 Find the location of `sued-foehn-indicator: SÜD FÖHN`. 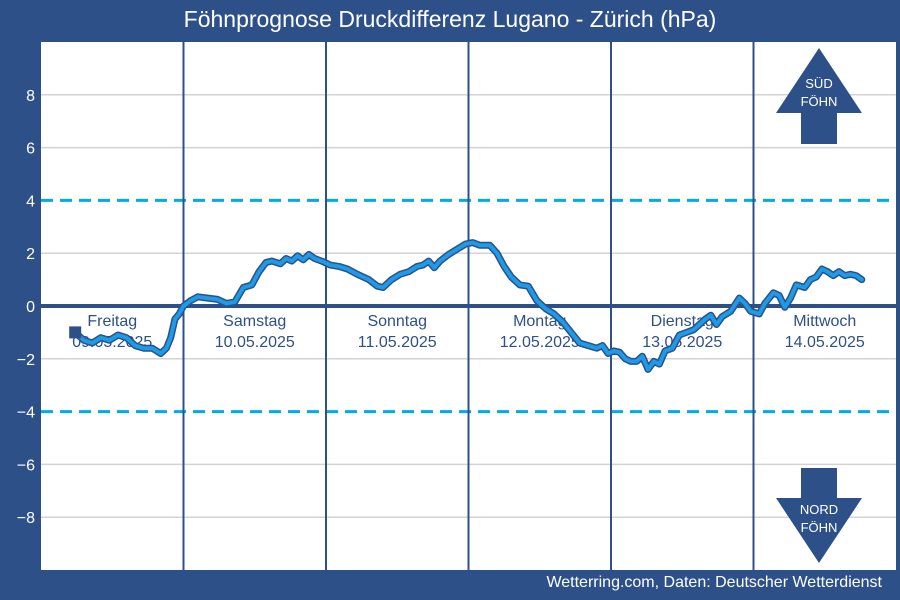

sued-foehn-indicator: SÜD FÖHN is located at coordinates (819, 96).